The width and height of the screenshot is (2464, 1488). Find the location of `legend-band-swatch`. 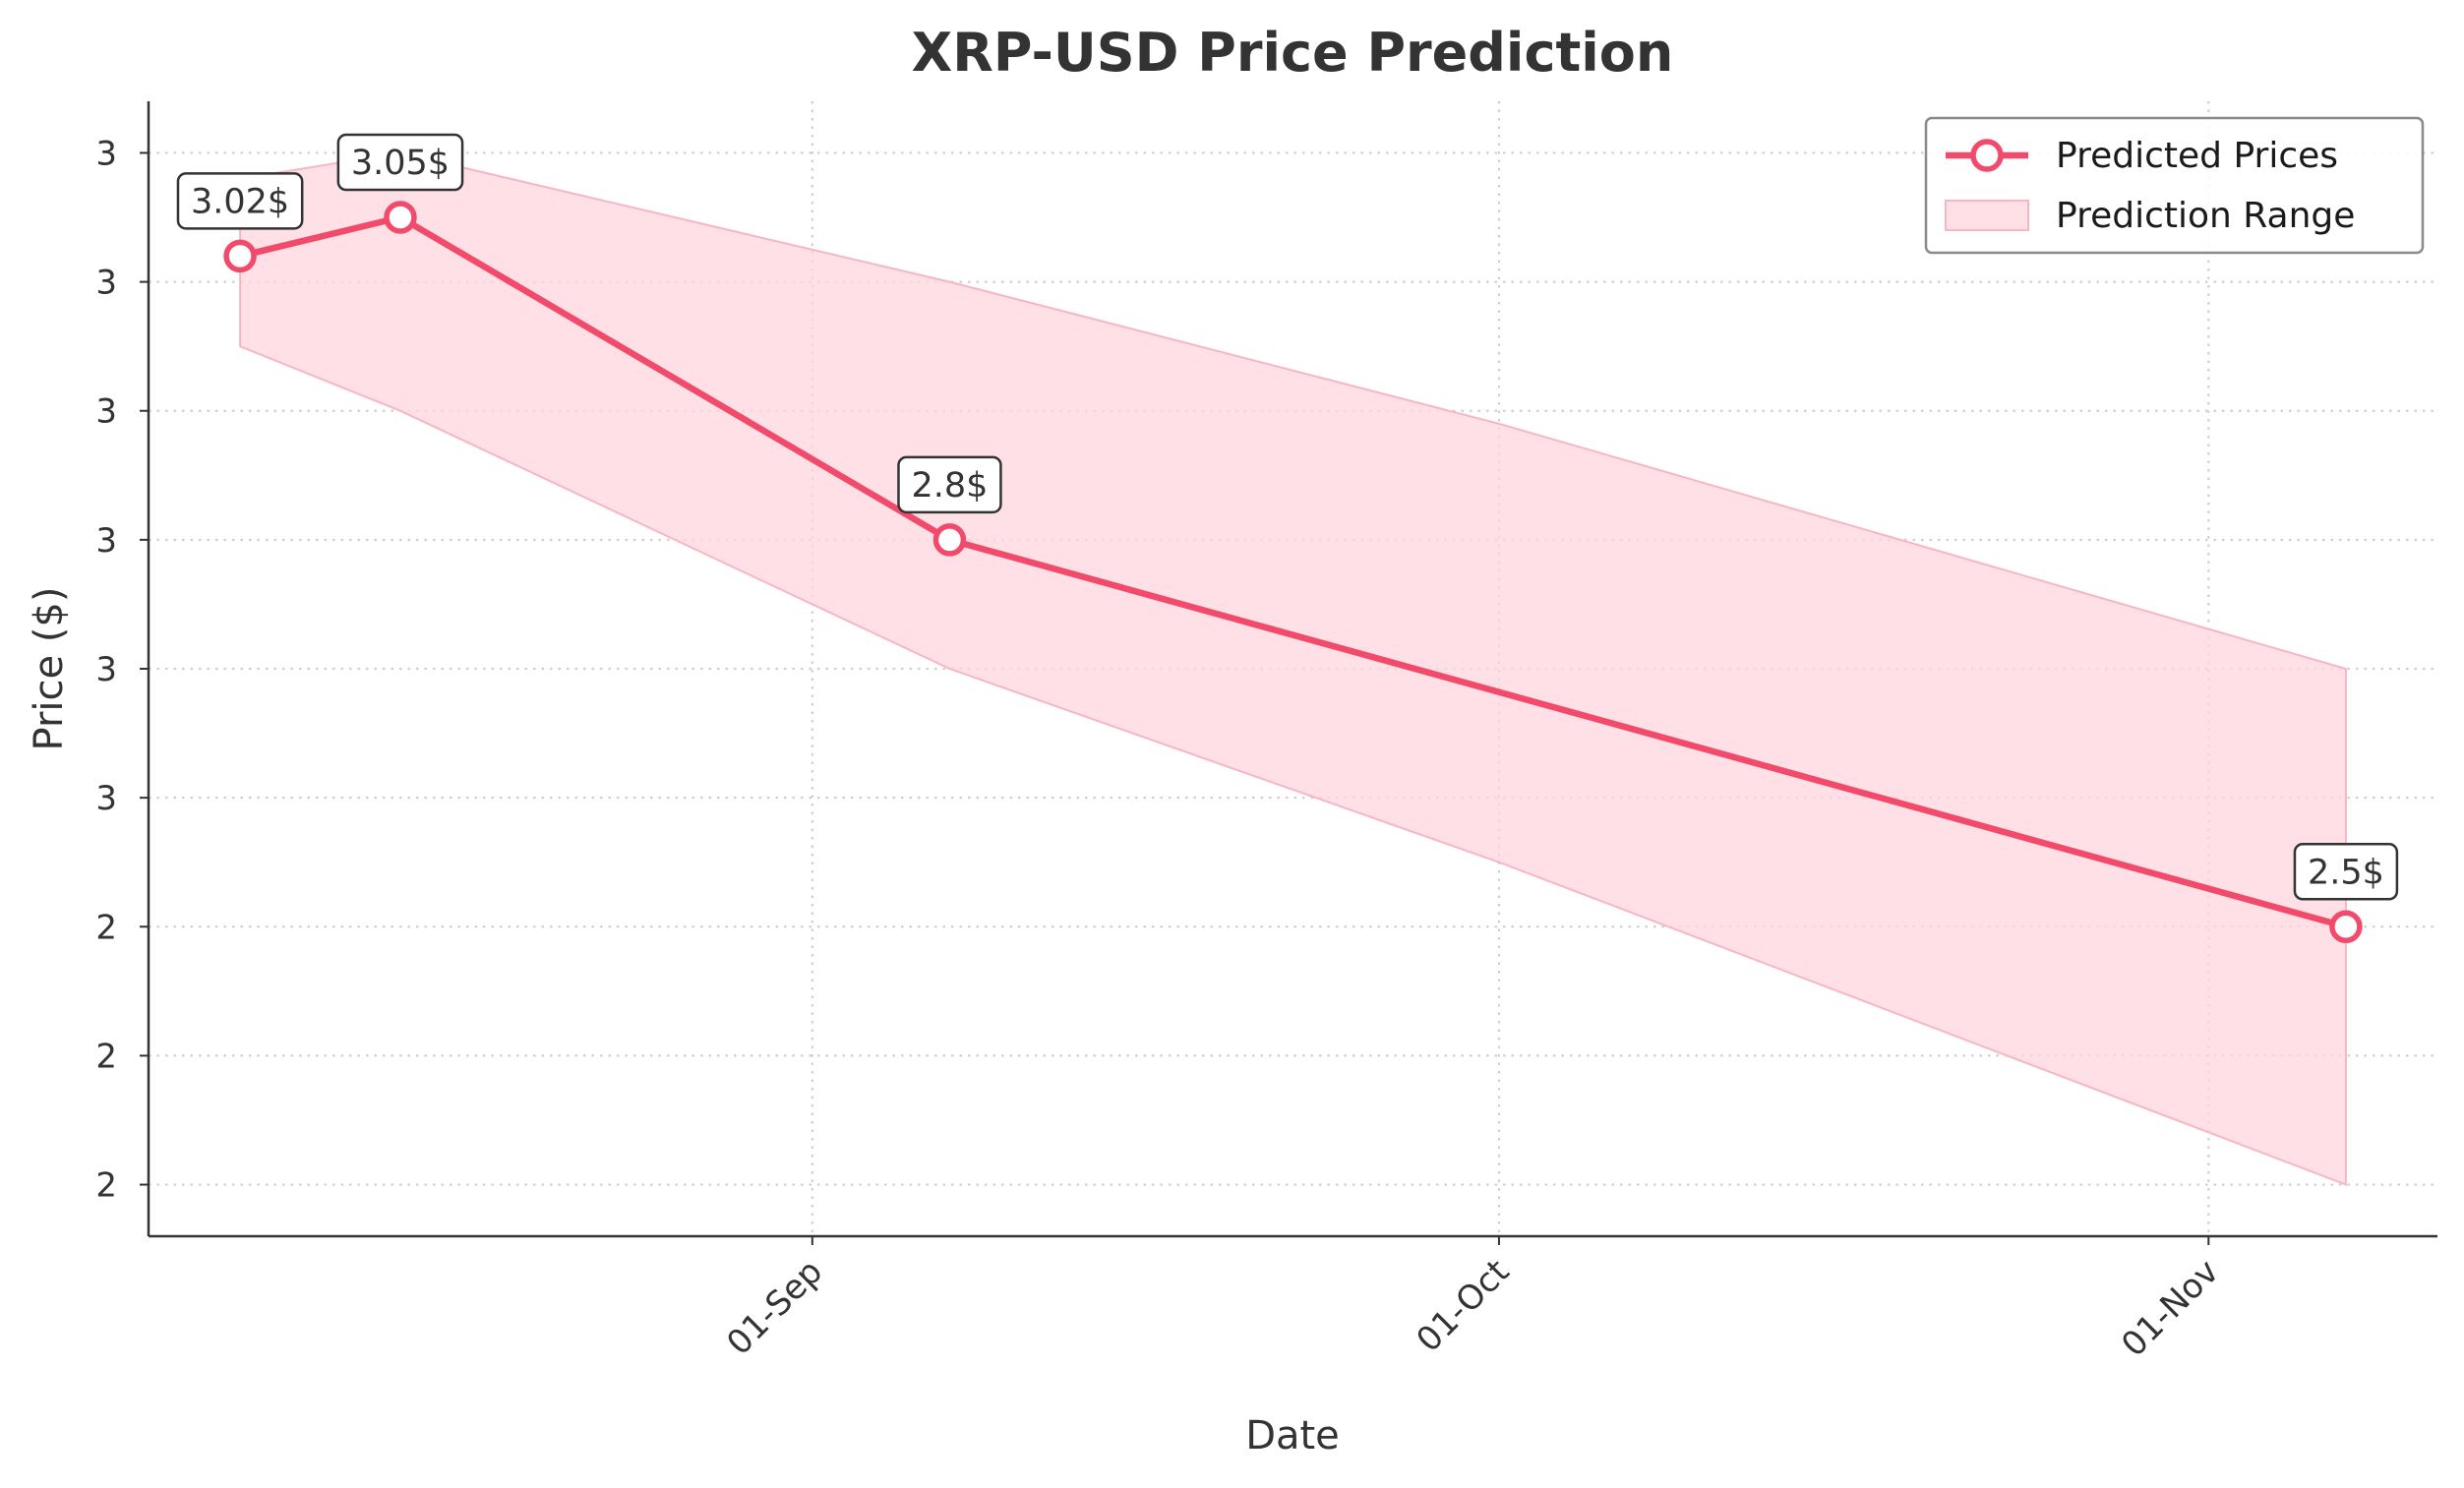

legend-band-swatch is located at coordinates (1987, 215).